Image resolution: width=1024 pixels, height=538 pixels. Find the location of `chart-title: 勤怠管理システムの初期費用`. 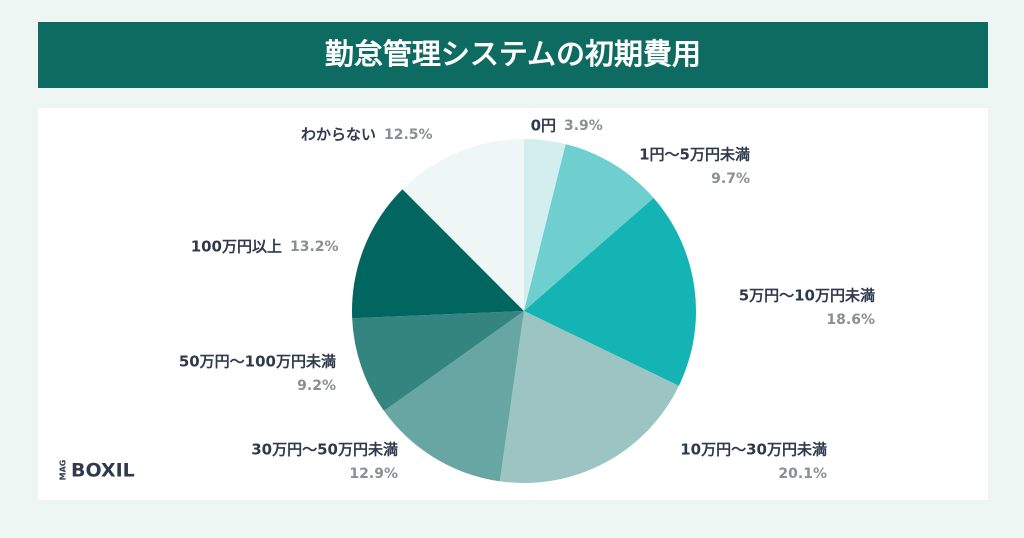

chart-title: 勤怠管理システムの初期費用 is located at coordinates (513, 54).